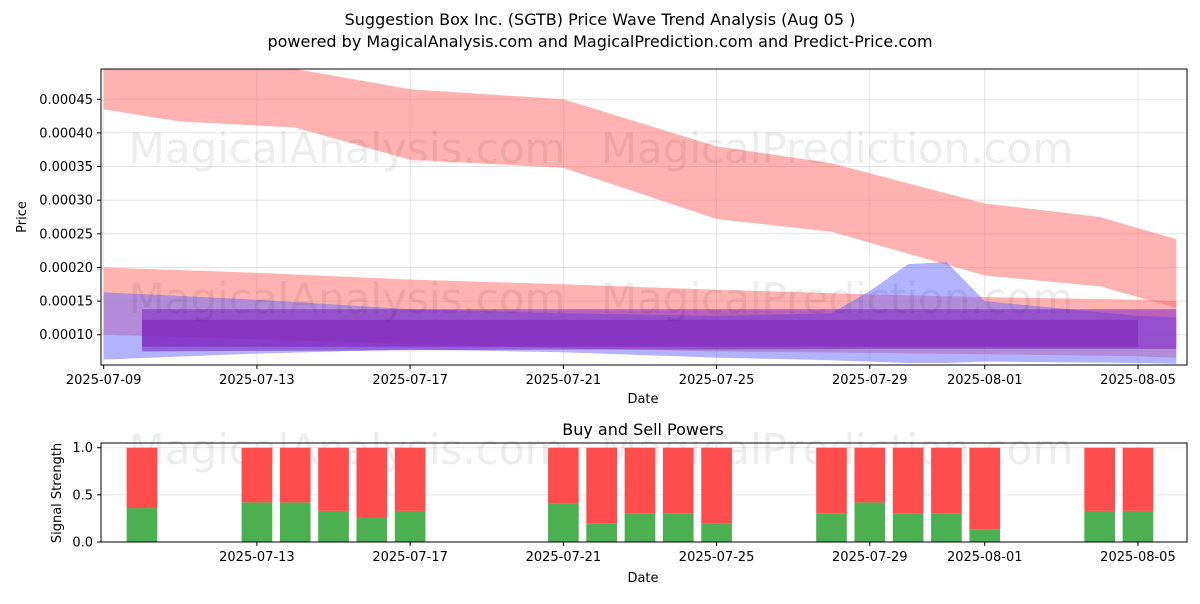  I want to click on price-y-tick-label: 0.00015, so click(66, 302).